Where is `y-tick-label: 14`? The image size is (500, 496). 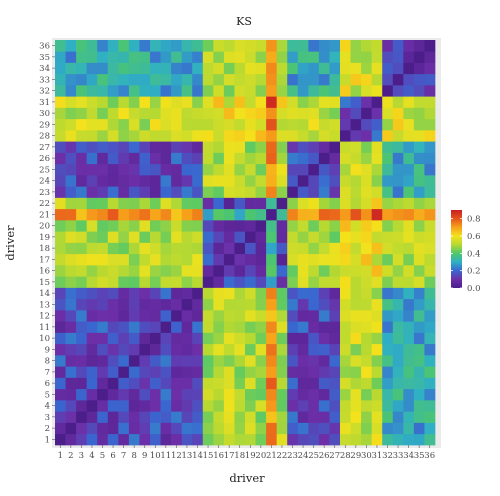 y-tick-label: 14 is located at coordinates (44, 294).